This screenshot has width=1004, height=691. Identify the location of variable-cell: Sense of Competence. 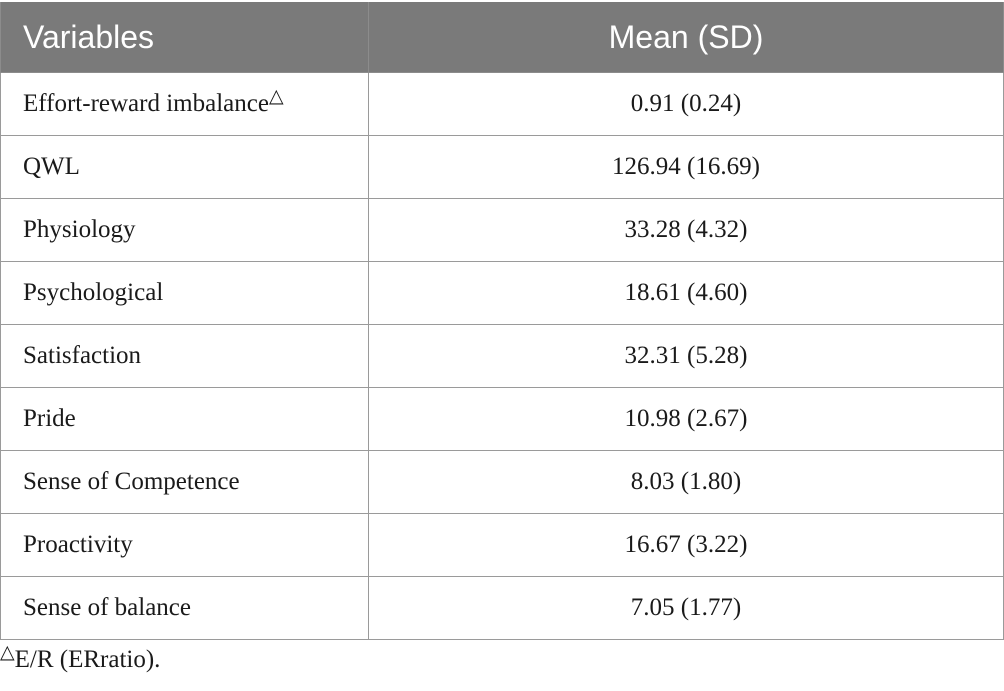
(184, 482).